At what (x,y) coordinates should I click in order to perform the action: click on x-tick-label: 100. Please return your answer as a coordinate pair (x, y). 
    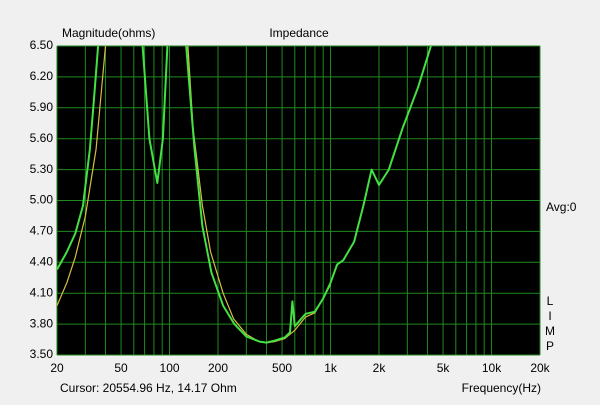
    Looking at the image, I should click on (170, 368).